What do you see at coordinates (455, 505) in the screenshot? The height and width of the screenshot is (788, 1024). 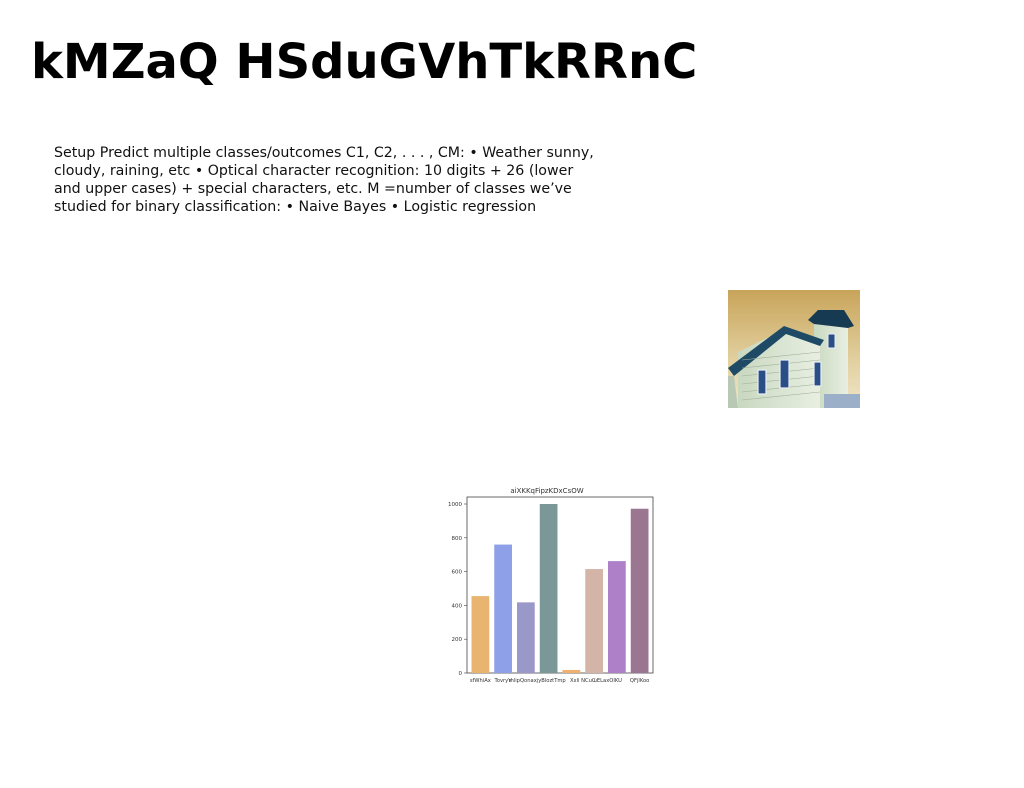 I see `y-tick-label: 1000` at bounding box center [455, 505].